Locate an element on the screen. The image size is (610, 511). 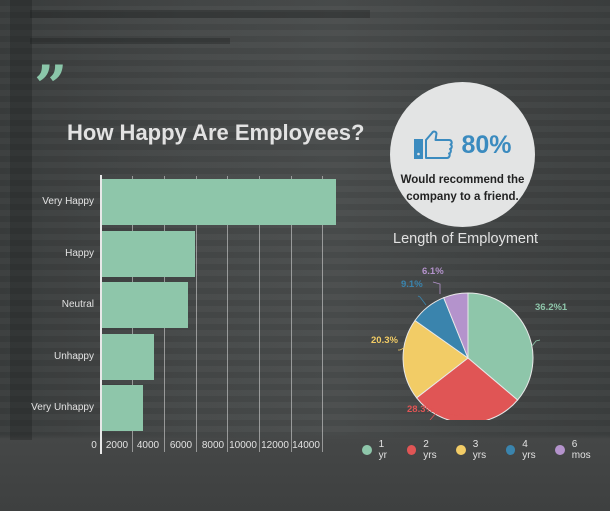
legend-item-6mos: 6 mos is located at coordinates (576, 450).